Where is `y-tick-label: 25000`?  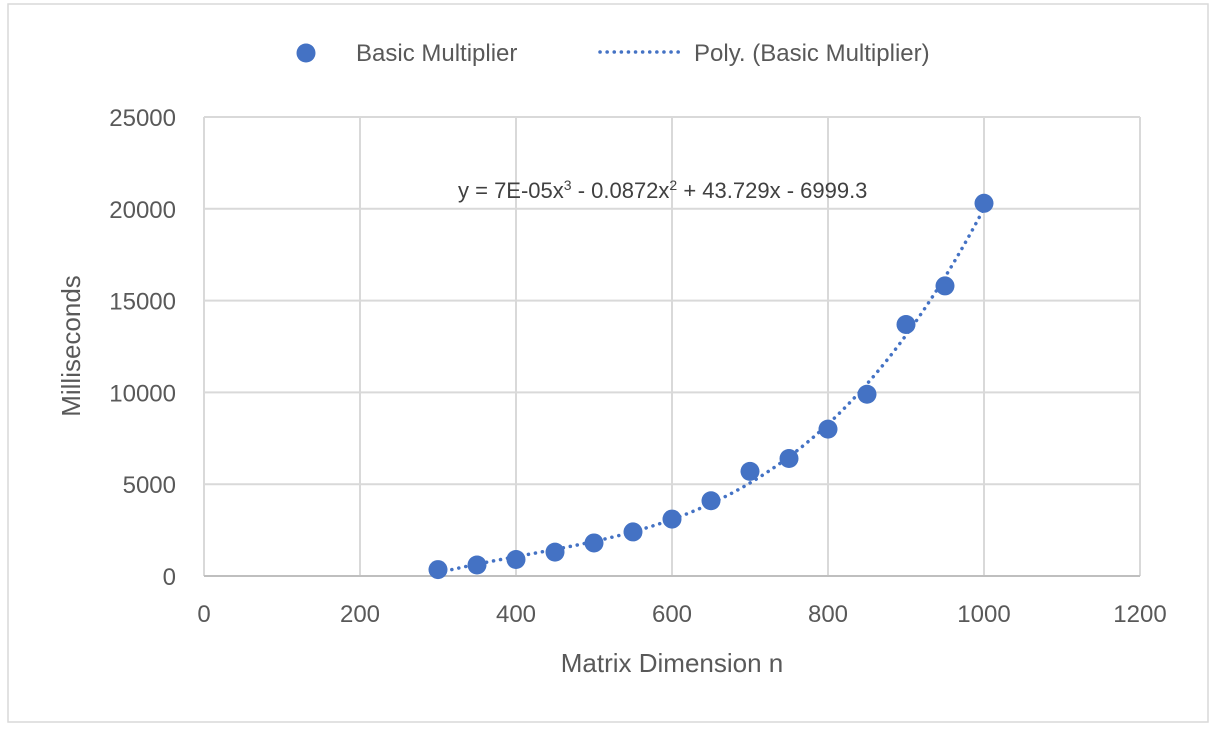
y-tick-label: 25000 is located at coordinates (142, 118).